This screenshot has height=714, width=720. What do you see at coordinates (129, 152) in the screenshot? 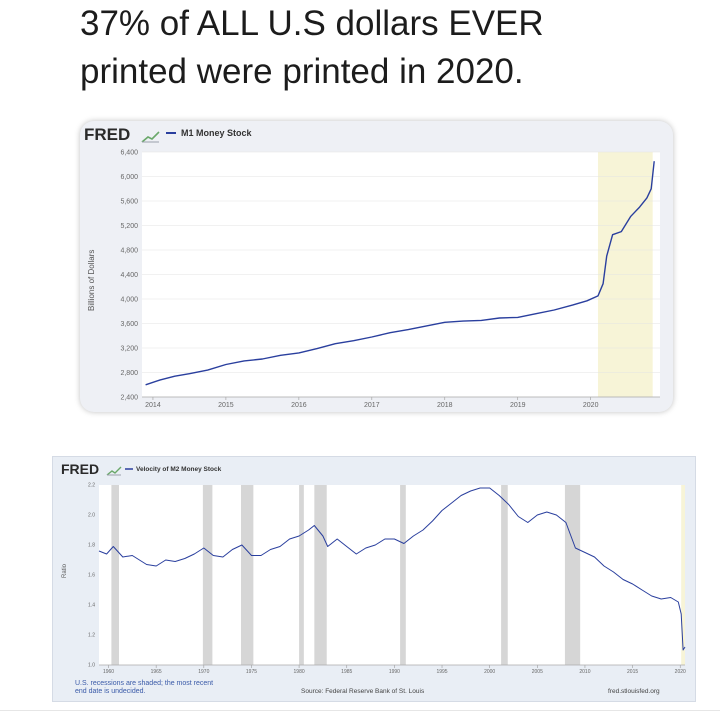
I see `y-tick-label: 6,400` at bounding box center [129, 152].